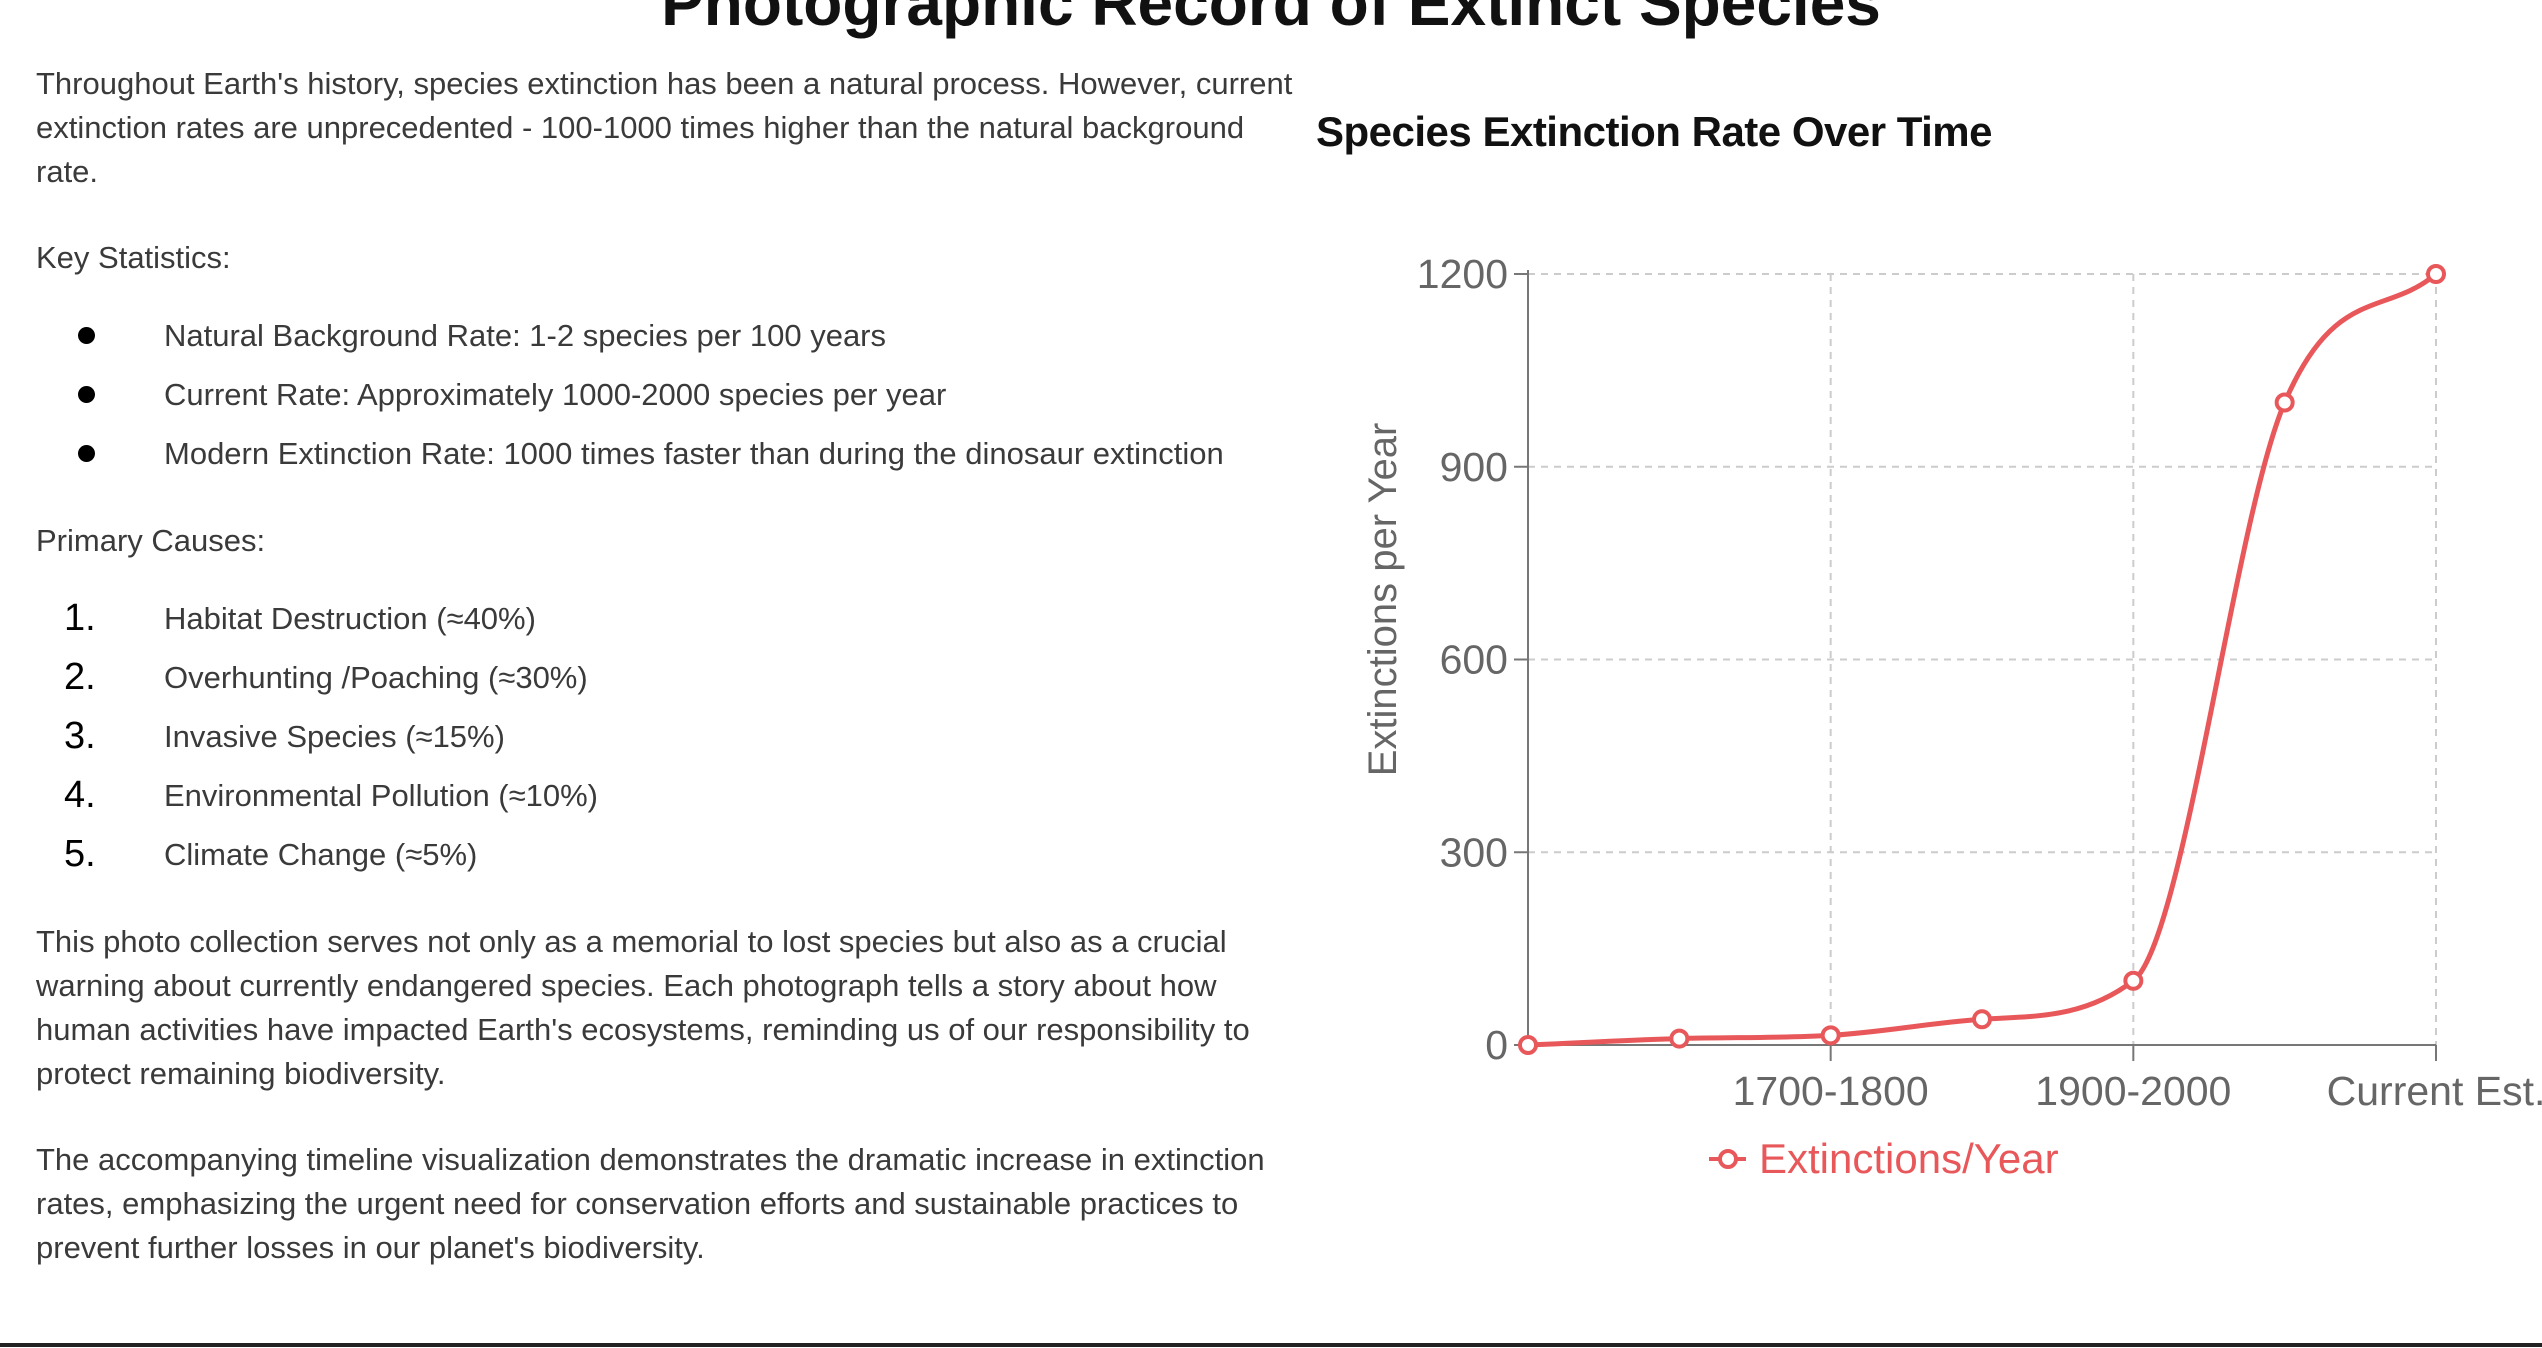 This screenshot has width=2542, height=1348. Describe the element at coordinates (1654, 131) in the screenshot. I see `chart-title: Species Extinction Rate Over Time` at that location.